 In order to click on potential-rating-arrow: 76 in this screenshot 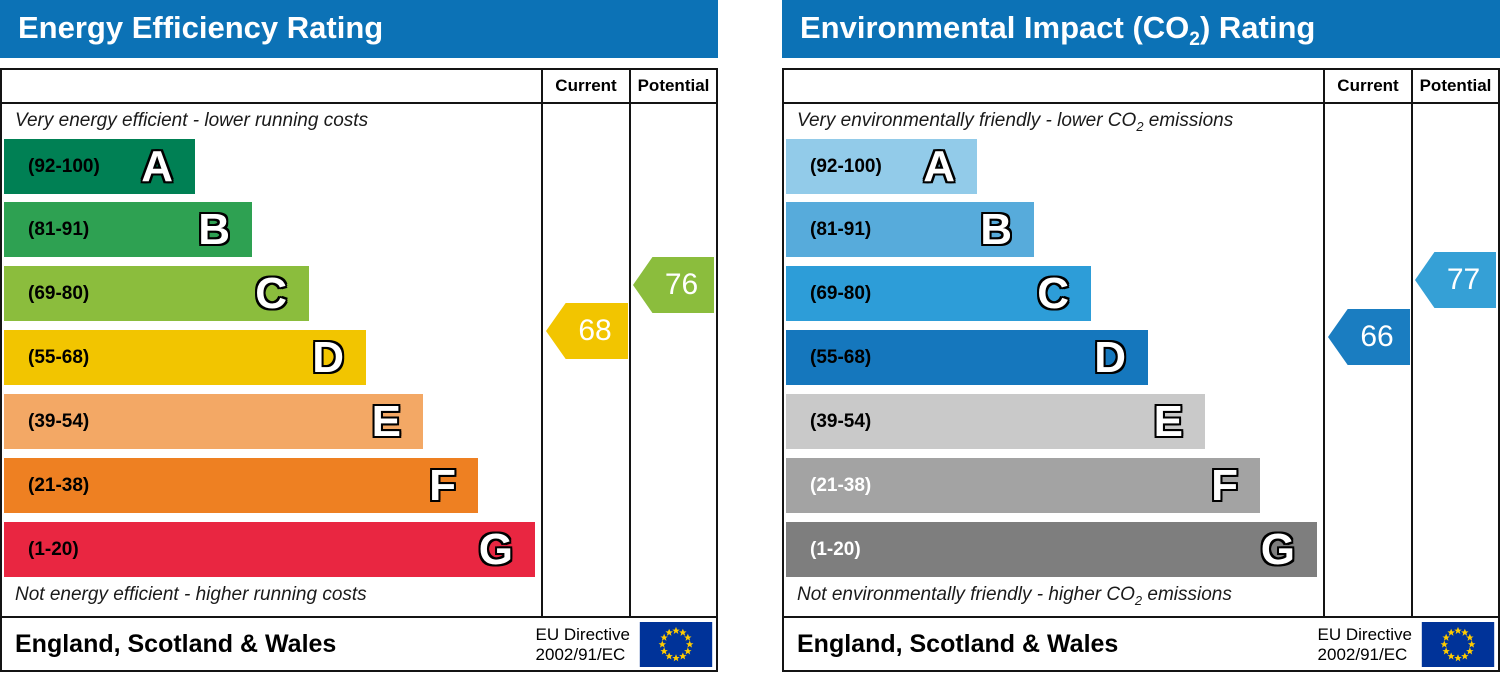, I will do `click(673, 285)`.